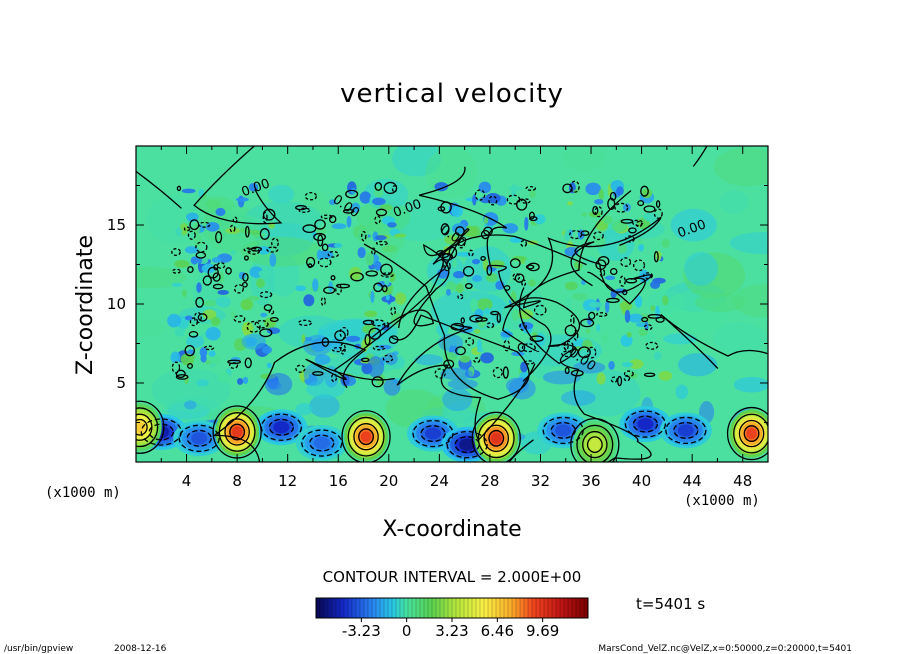 This screenshot has height=654, width=904. Describe the element at coordinates (116, 225) in the screenshot. I see `y-tick-label: 15` at that location.